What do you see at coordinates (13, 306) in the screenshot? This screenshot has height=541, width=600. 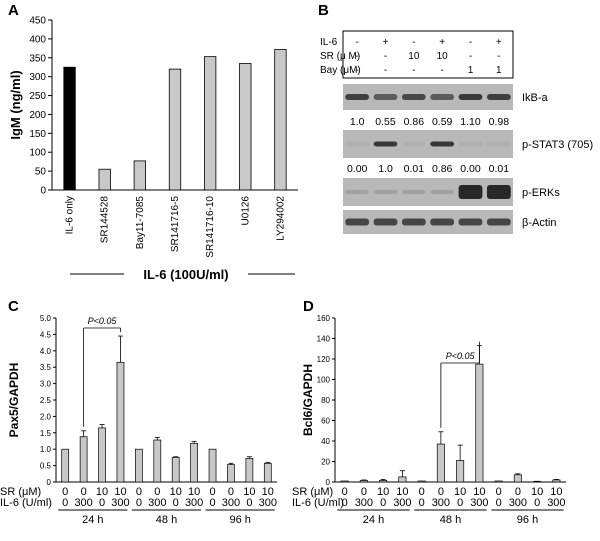 I see `panel-letter-c: C` at bounding box center [13, 306].